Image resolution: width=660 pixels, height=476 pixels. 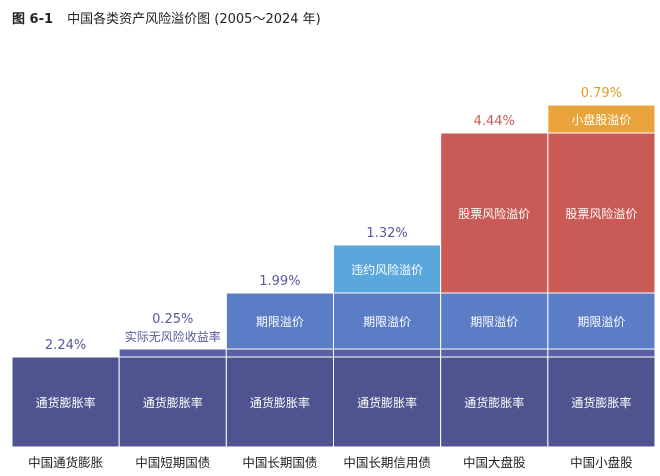 I want to click on segment-label-term-5: 期限溢价, so click(x=601, y=322).